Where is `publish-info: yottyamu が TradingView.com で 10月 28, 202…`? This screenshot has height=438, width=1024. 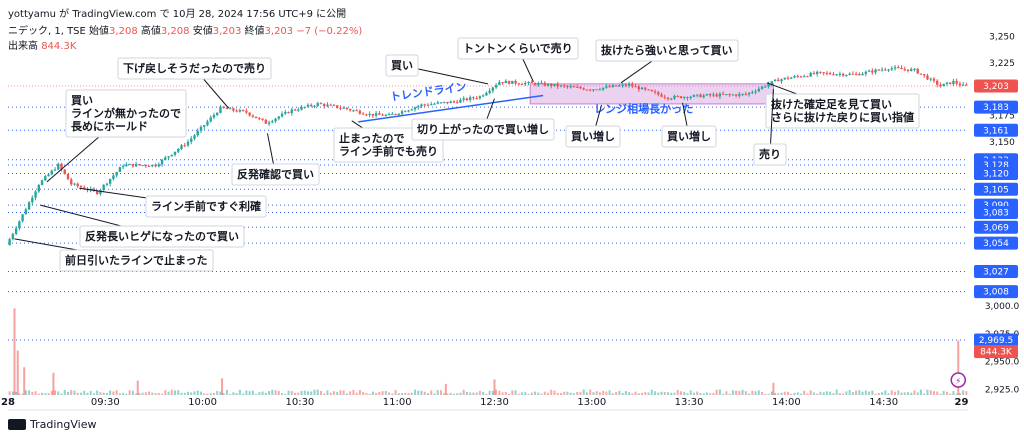 publish-info: yottyamu が TradingView.com で 10月 28, 202… is located at coordinates (177, 12).